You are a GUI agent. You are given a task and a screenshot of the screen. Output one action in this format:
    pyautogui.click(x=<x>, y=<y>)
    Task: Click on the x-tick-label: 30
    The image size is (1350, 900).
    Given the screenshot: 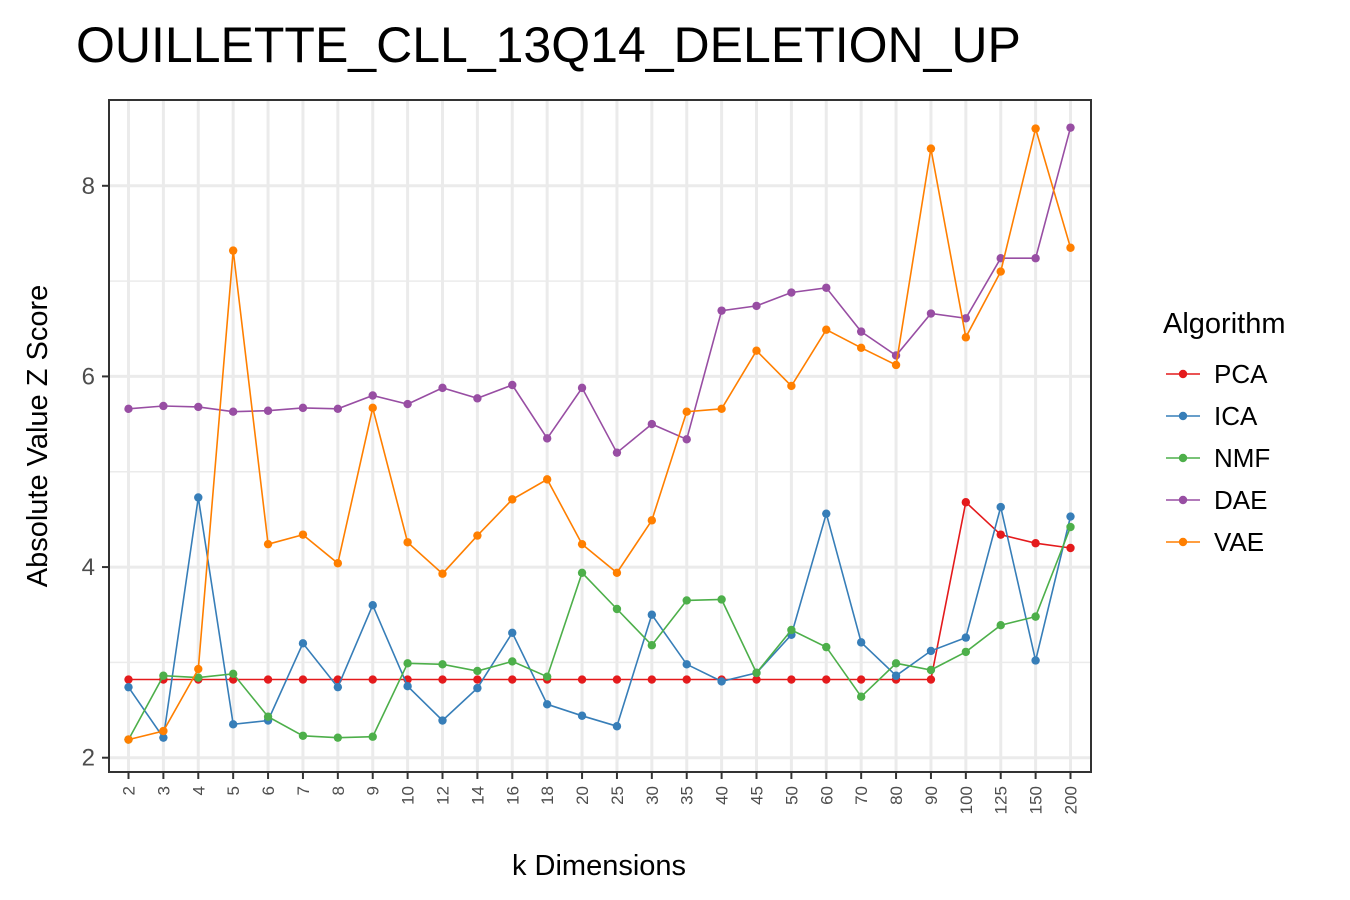 What is the action you would take?
    pyautogui.click(x=652, y=795)
    